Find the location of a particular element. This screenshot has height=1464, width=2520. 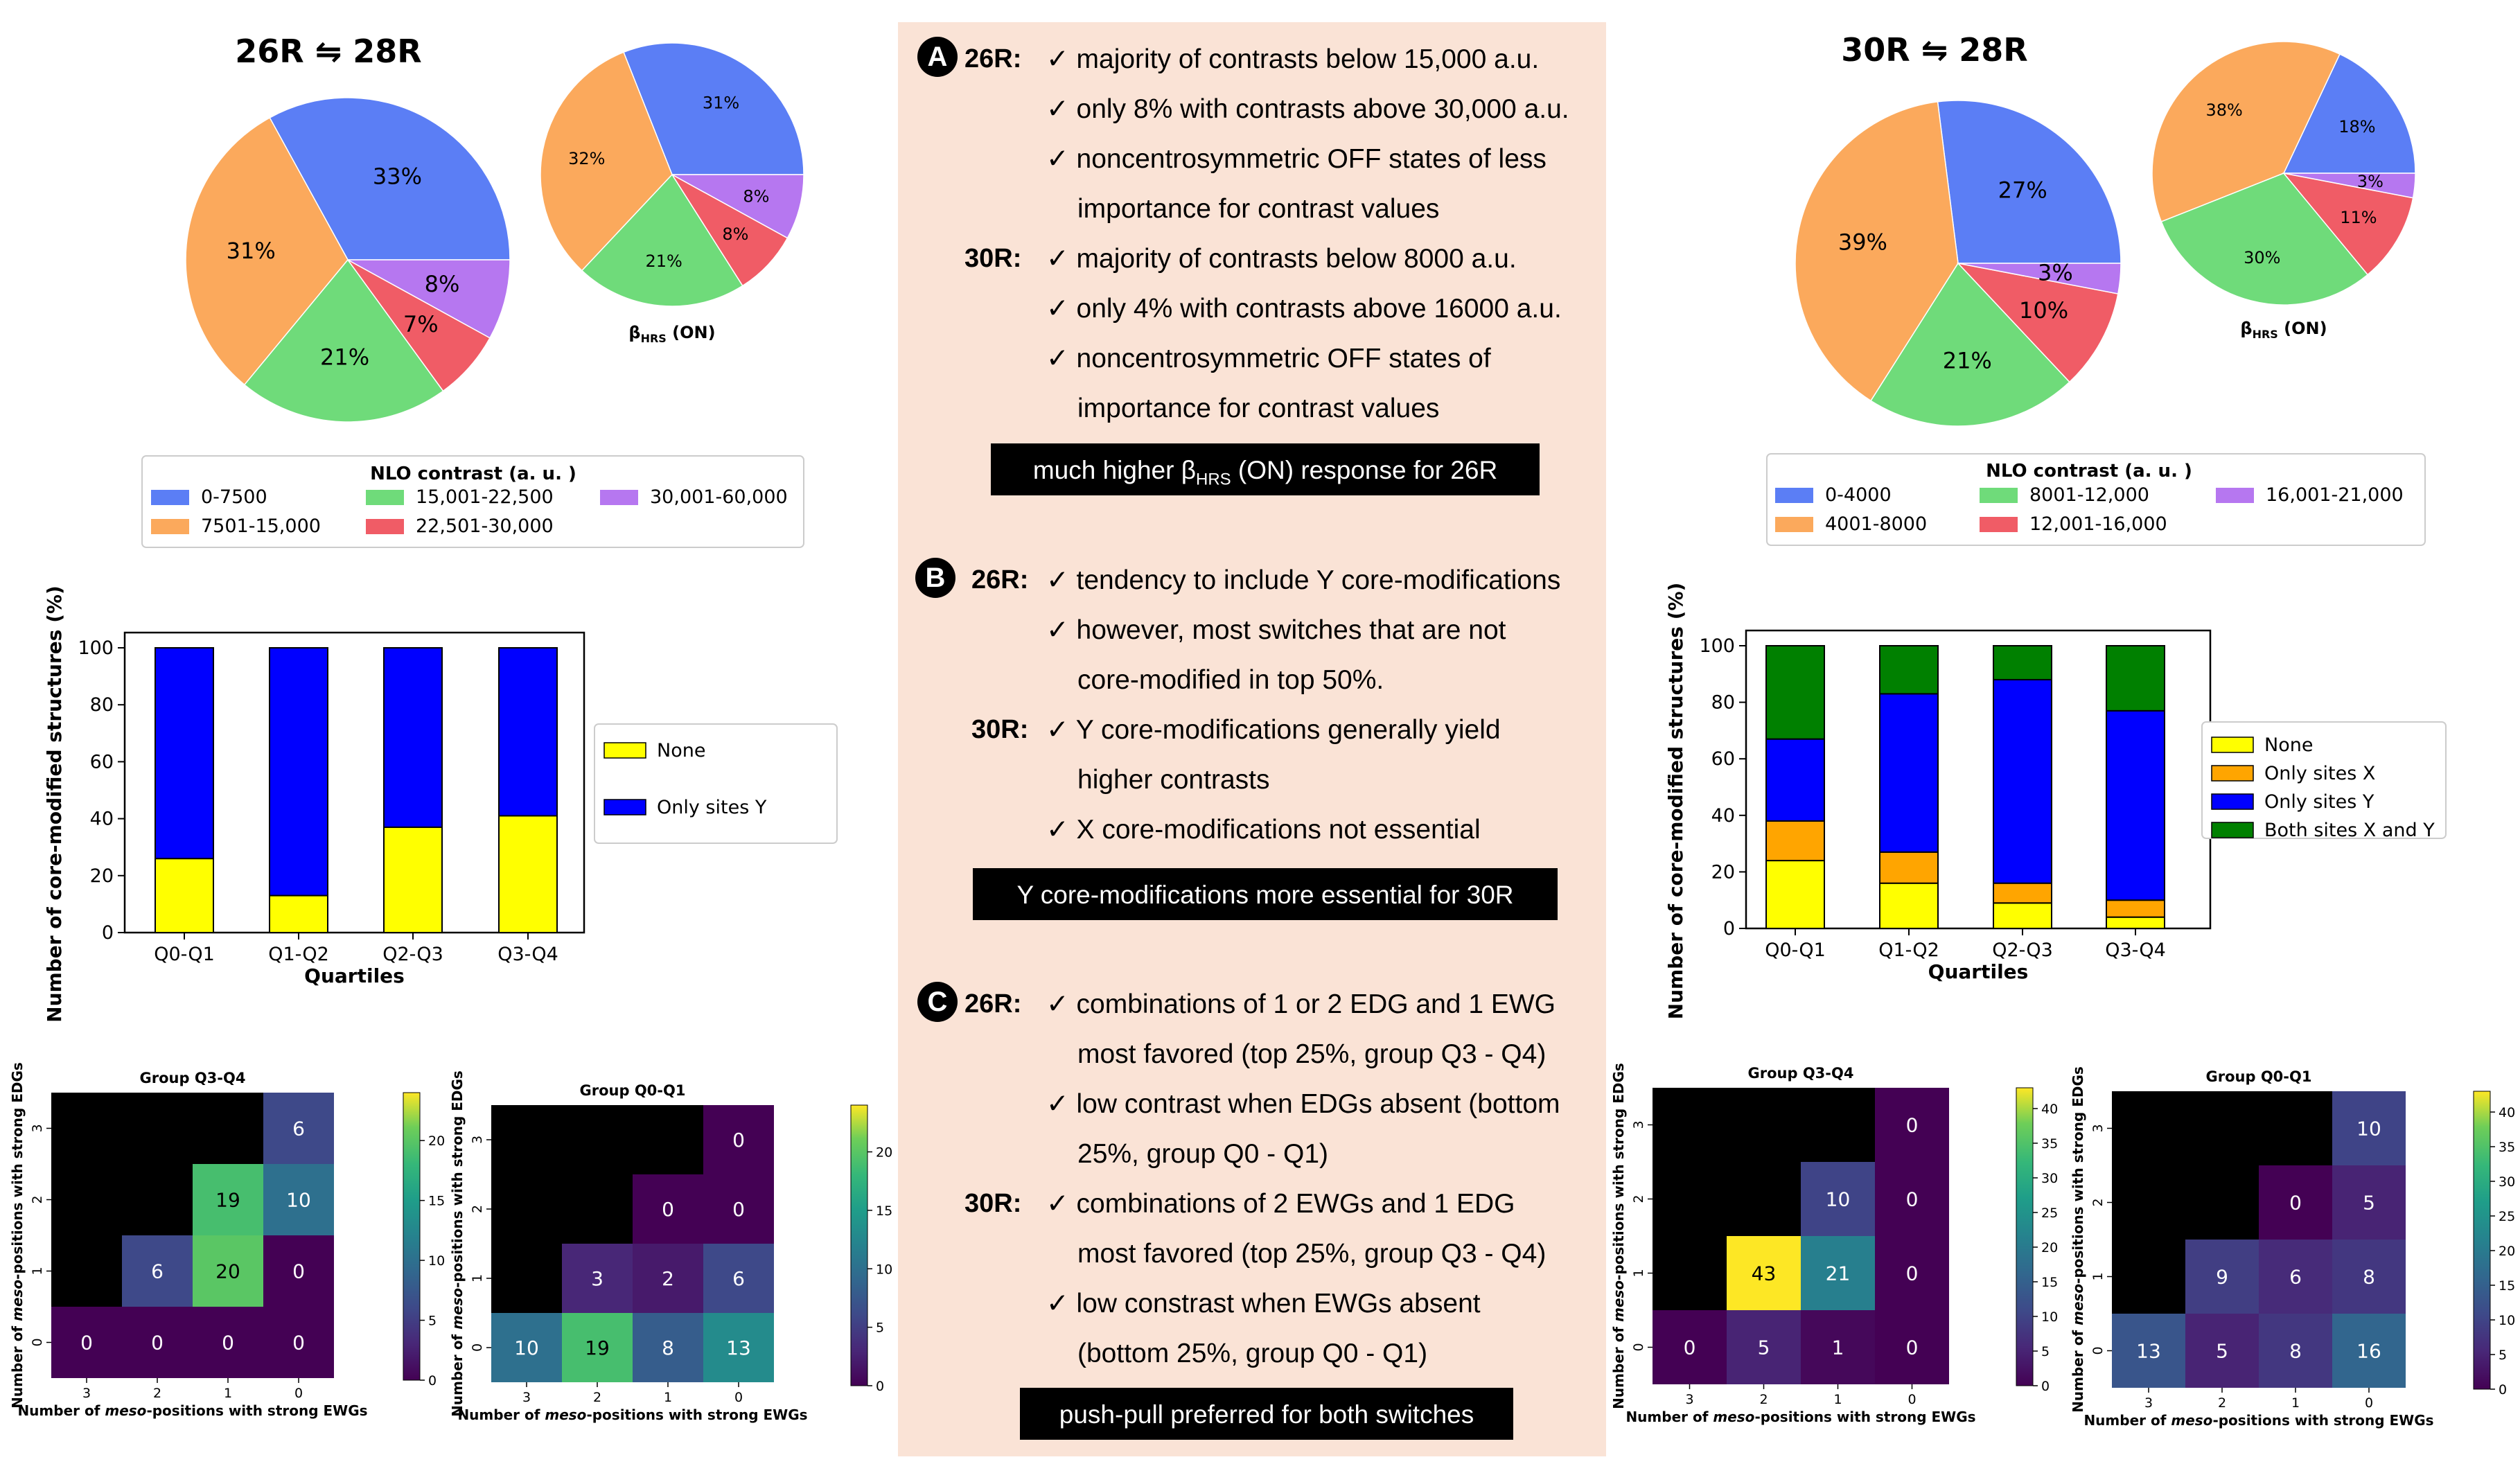

bar-legend-label: Only sites Y is located at coordinates (2319, 802).